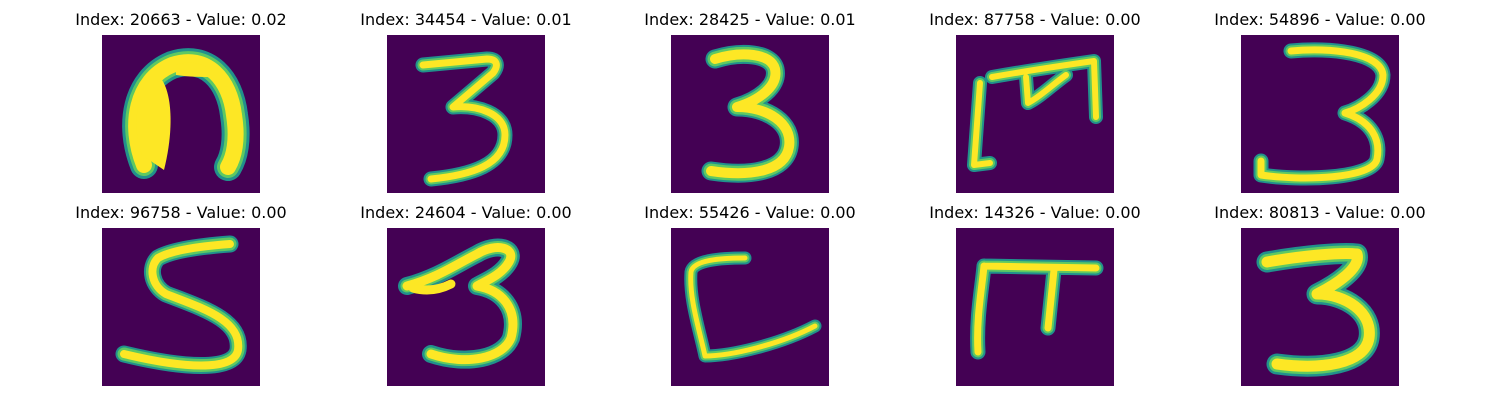  Describe the element at coordinates (181, 114) in the screenshot. I see `arch-blob-glyph-image` at that location.